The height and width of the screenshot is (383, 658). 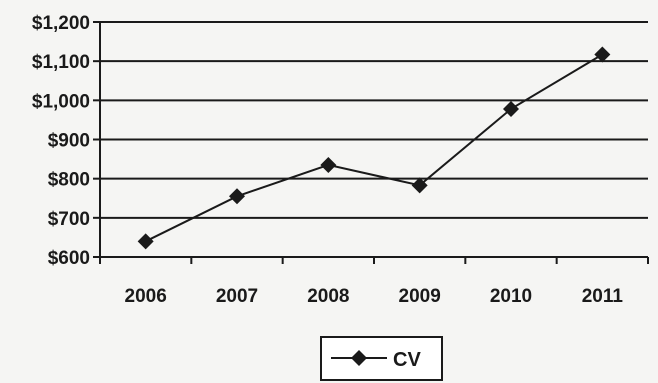 What do you see at coordinates (237, 296) in the screenshot?
I see `x-tick-label: 2007` at bounding box center [237, 296].